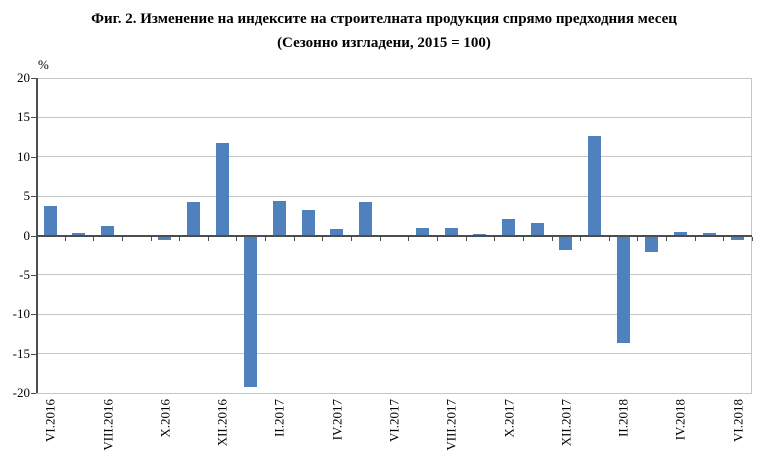 This screenshot has height=471, width=768. Describe the element at coordinates (27, 235) in the screenshot. I see `y-axis-tick-label: 0` at that location.